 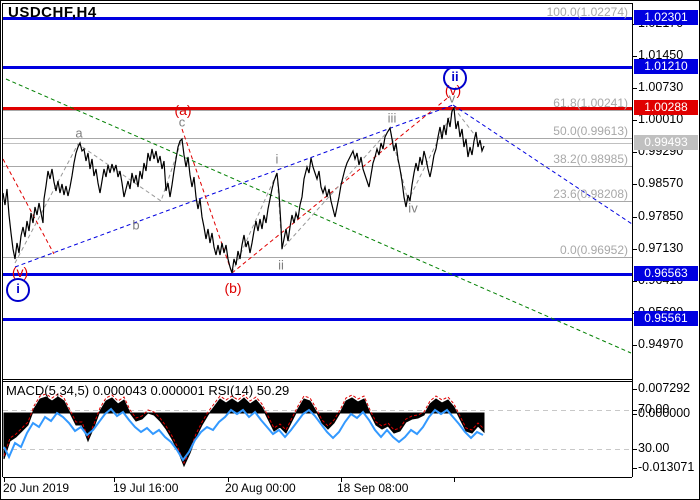 What do you see at coordinates (587, 11) in the screenshot?
I see `fib-level-label: 100.0(1.02274)` at bounding box center [587, 11].